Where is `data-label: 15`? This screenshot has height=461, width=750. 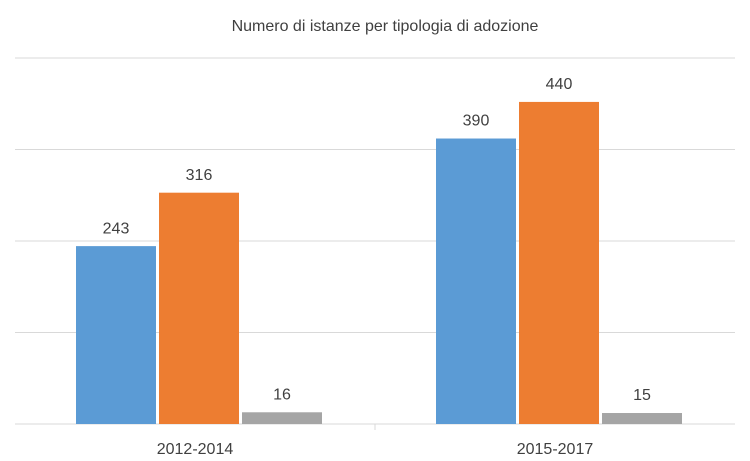
data-label: 15 is located at coordinates (642, 395).